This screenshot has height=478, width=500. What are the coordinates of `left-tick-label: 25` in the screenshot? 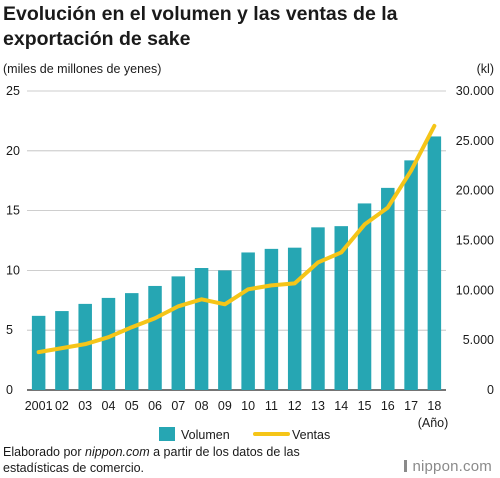 It's located at (13, 91).